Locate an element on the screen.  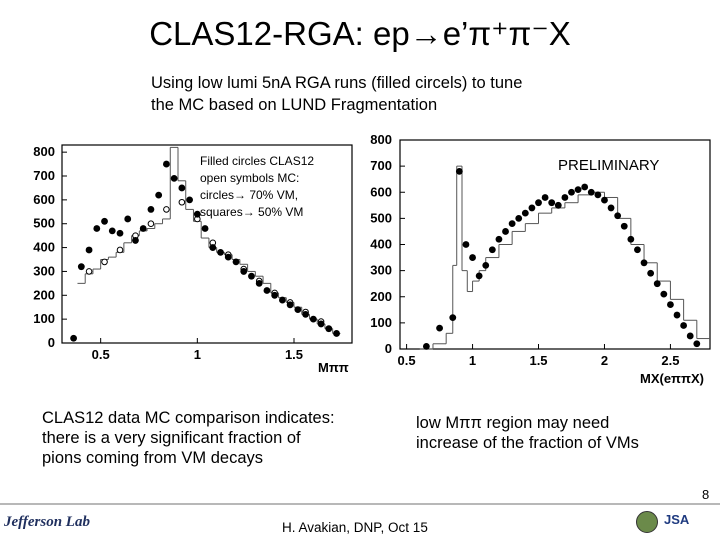
jsa-logo: JSA is located at coordinates (677, 519).